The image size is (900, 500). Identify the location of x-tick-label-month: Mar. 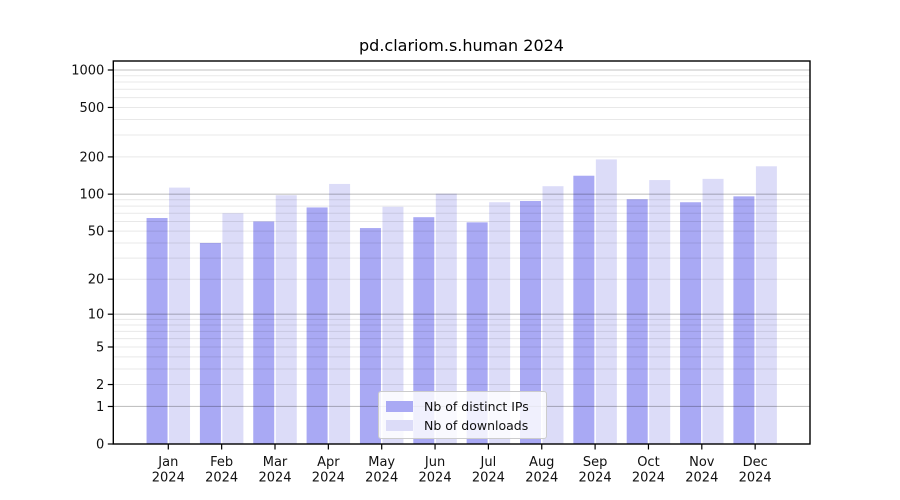
(275, 462).